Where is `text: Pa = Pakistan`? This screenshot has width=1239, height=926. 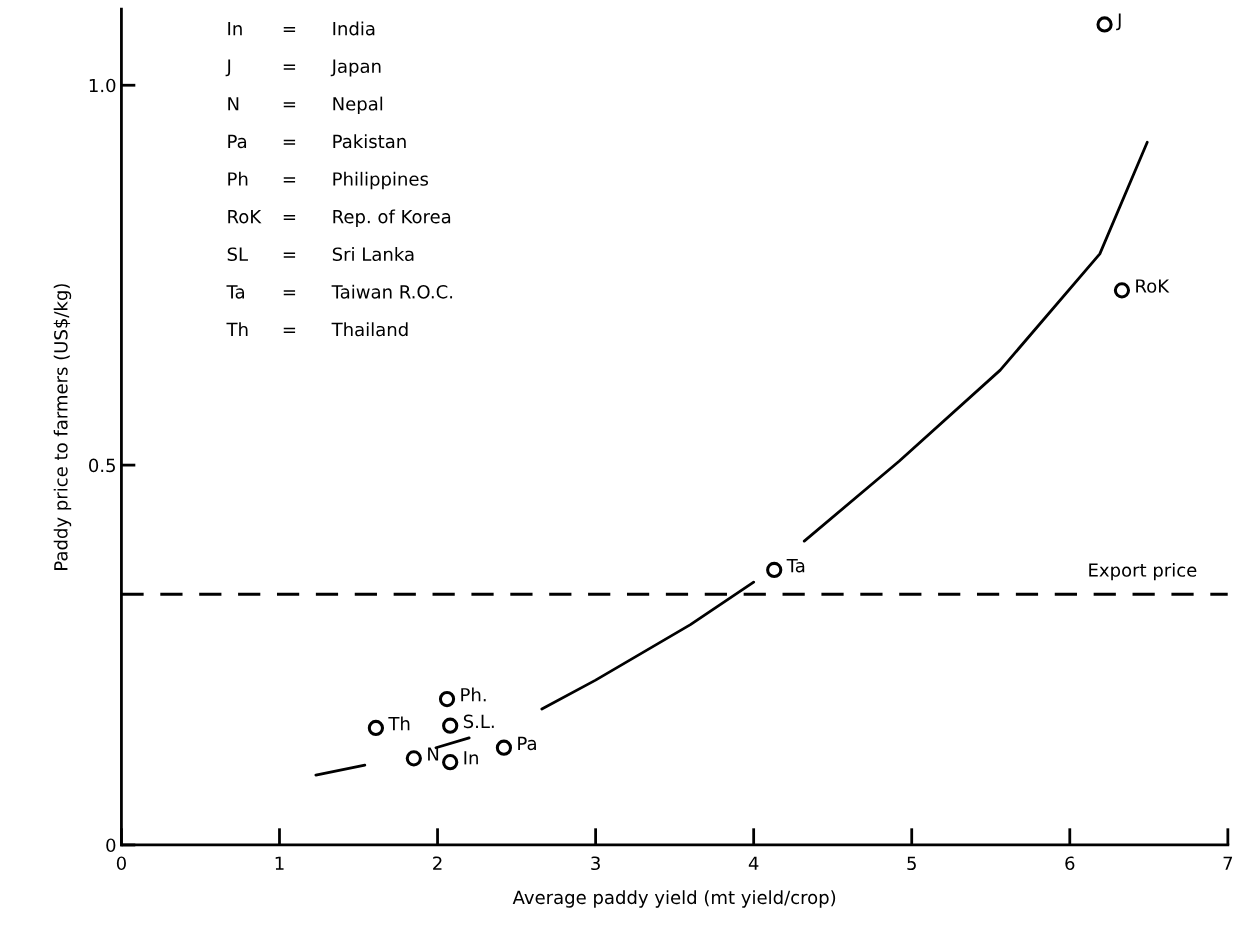
text: Pa = Pakistan is located at coordinates (317, 141).